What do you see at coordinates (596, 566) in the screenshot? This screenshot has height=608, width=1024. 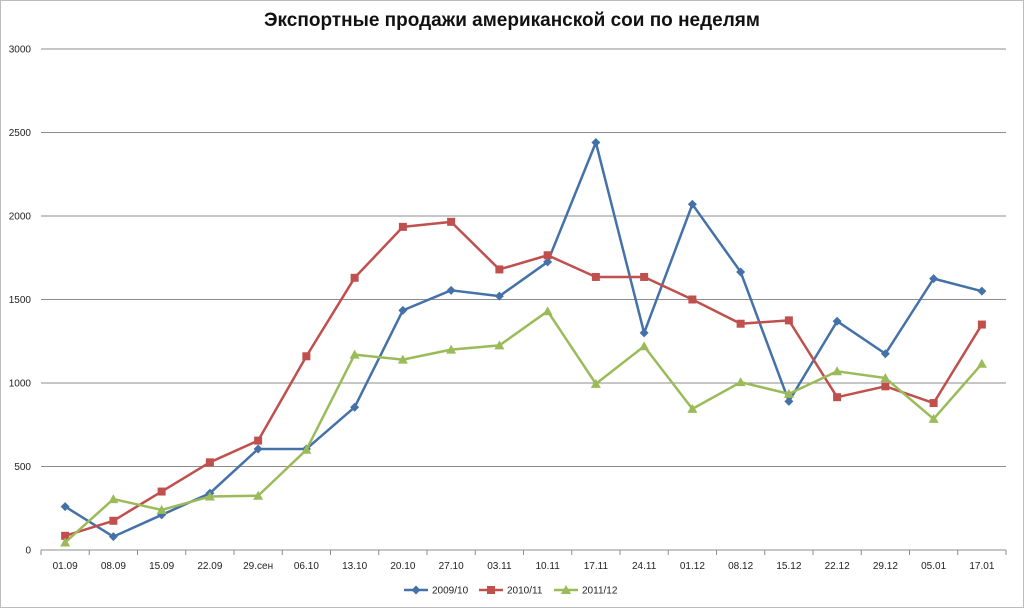 I see `x-tick-label: 17.11` at bounding box center [596, 566].